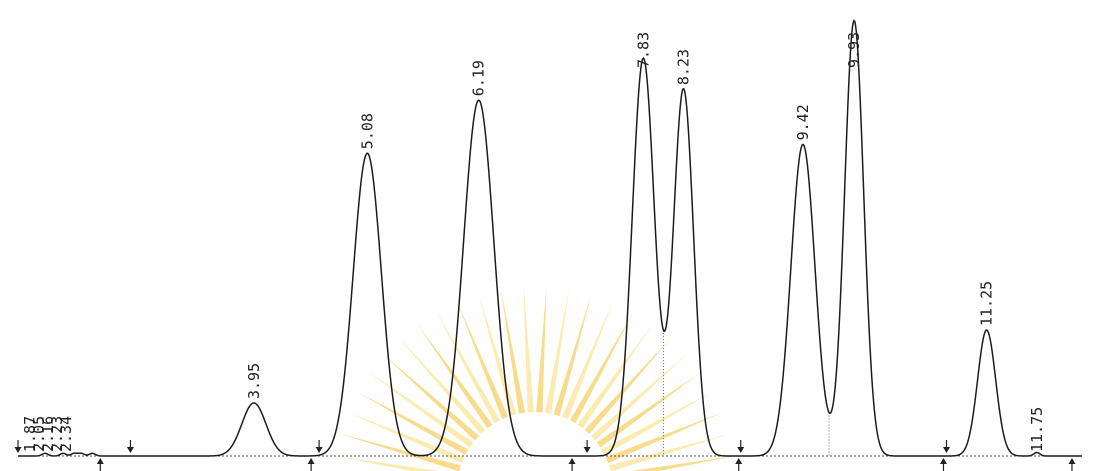 The image size is (1101, 471). Describe the element at coordinates (1037, 429) in the screenshot. I see `peak-label: 11.75` at that location.